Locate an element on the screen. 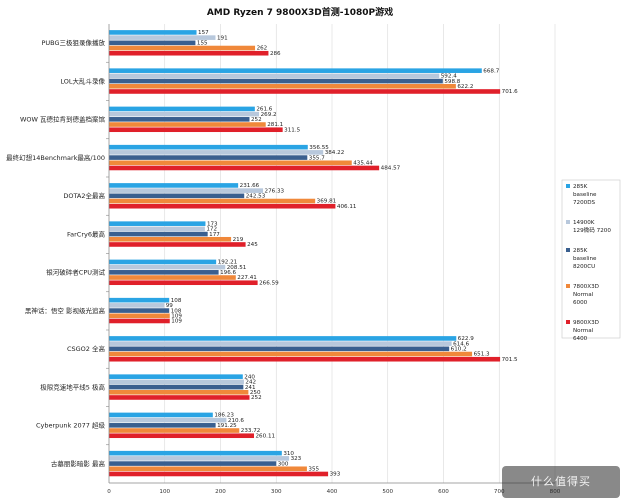 The width and height of the screenshot is (622, 500). category-label: WOW 瓦德拉肯到德盖档案馆 is located at coordinates (63, 119).